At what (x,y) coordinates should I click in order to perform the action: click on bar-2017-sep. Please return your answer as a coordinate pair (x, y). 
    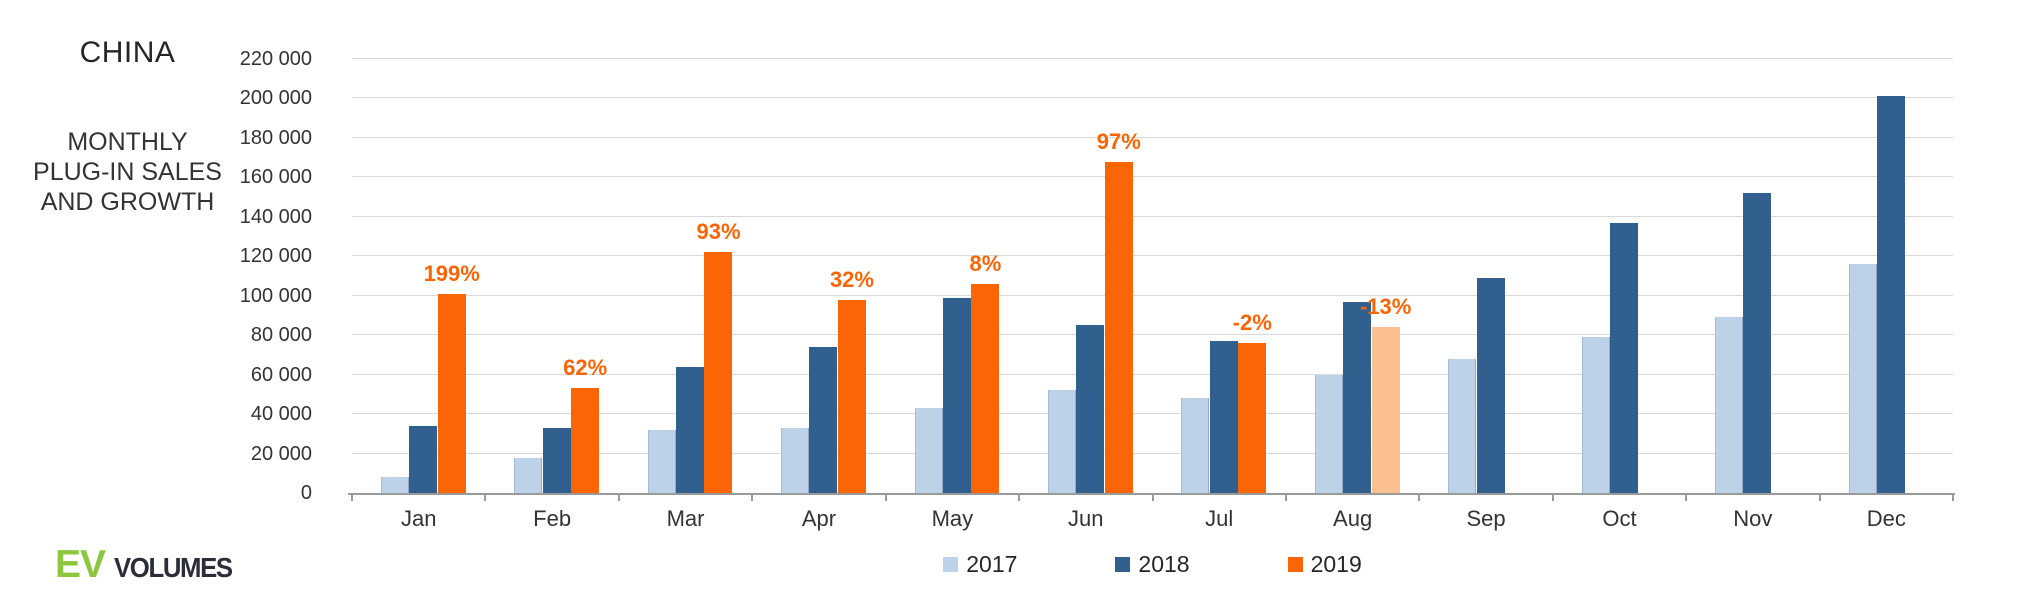
    Looking at the image, I should click on (1462, 425).